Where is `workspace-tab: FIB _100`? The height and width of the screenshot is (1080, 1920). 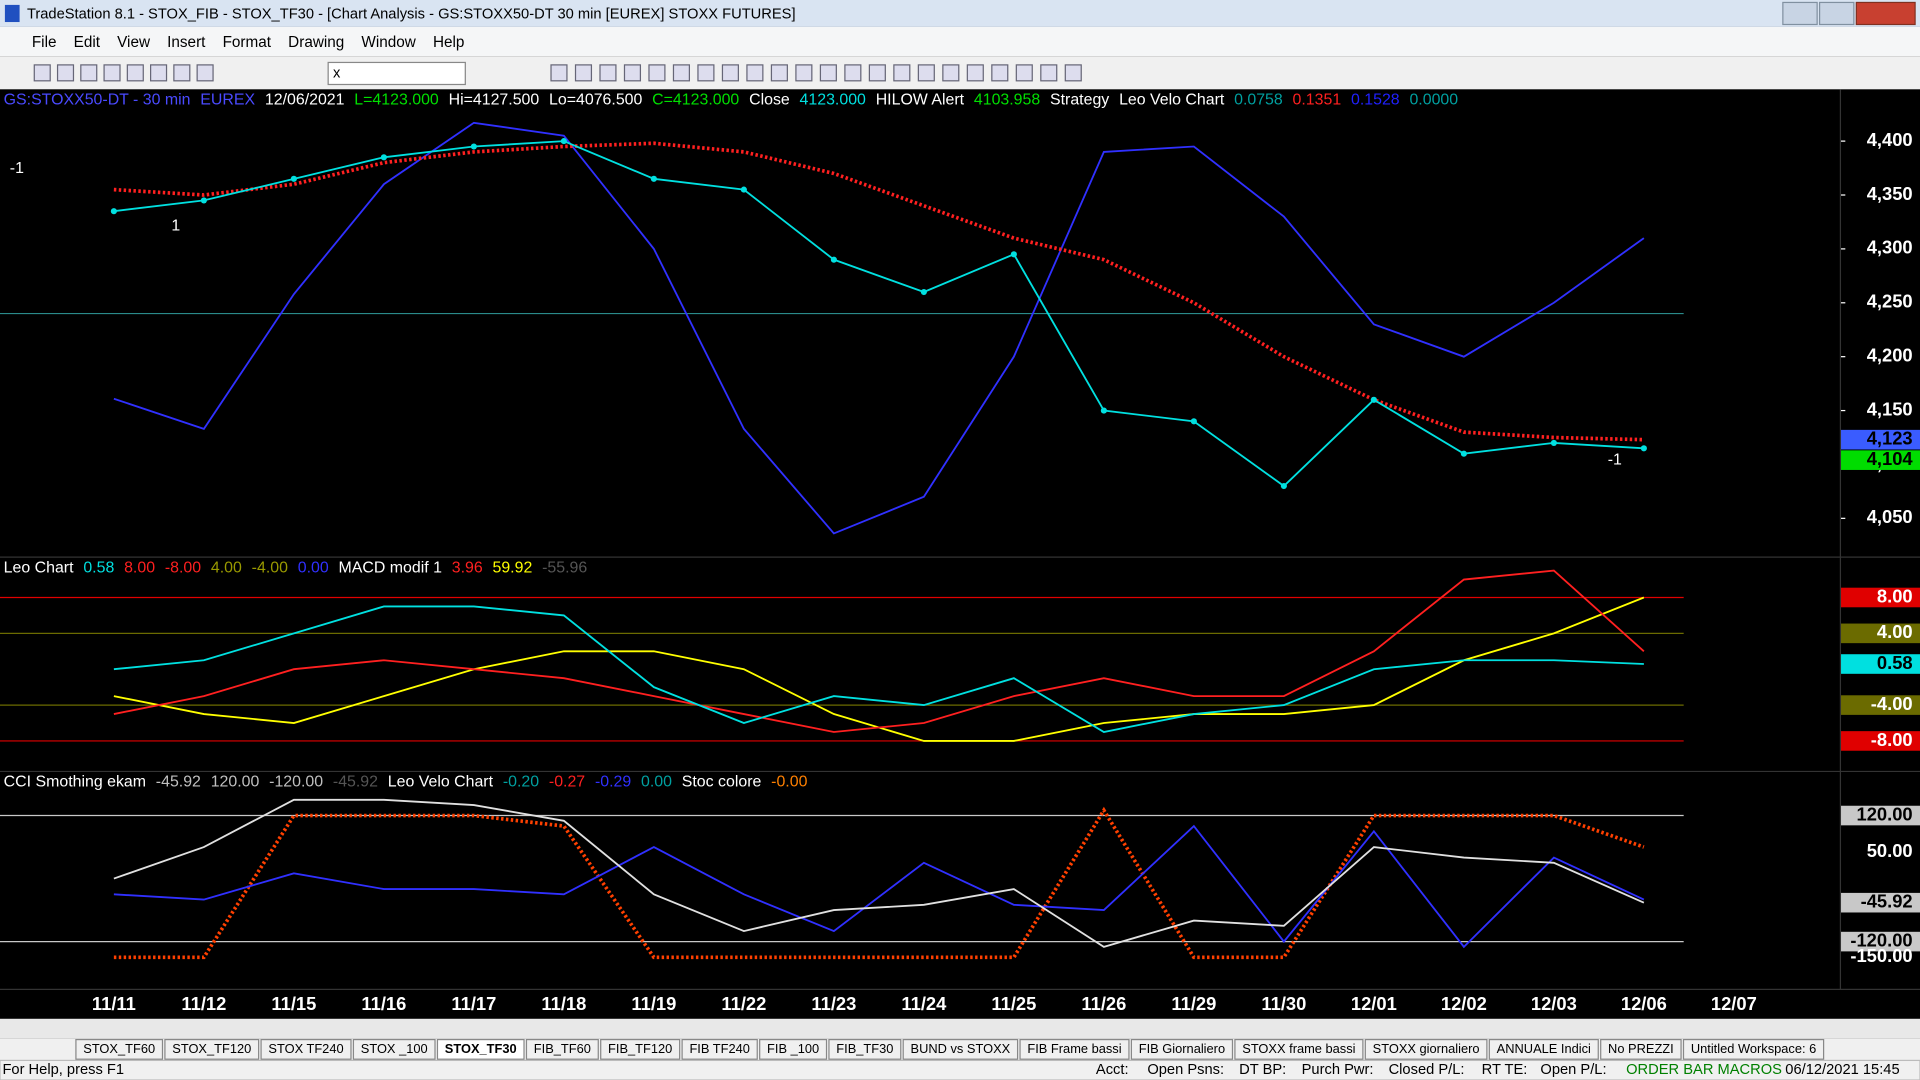 workspace-tab: FIB _100 is located at coordinates (793, 1048).